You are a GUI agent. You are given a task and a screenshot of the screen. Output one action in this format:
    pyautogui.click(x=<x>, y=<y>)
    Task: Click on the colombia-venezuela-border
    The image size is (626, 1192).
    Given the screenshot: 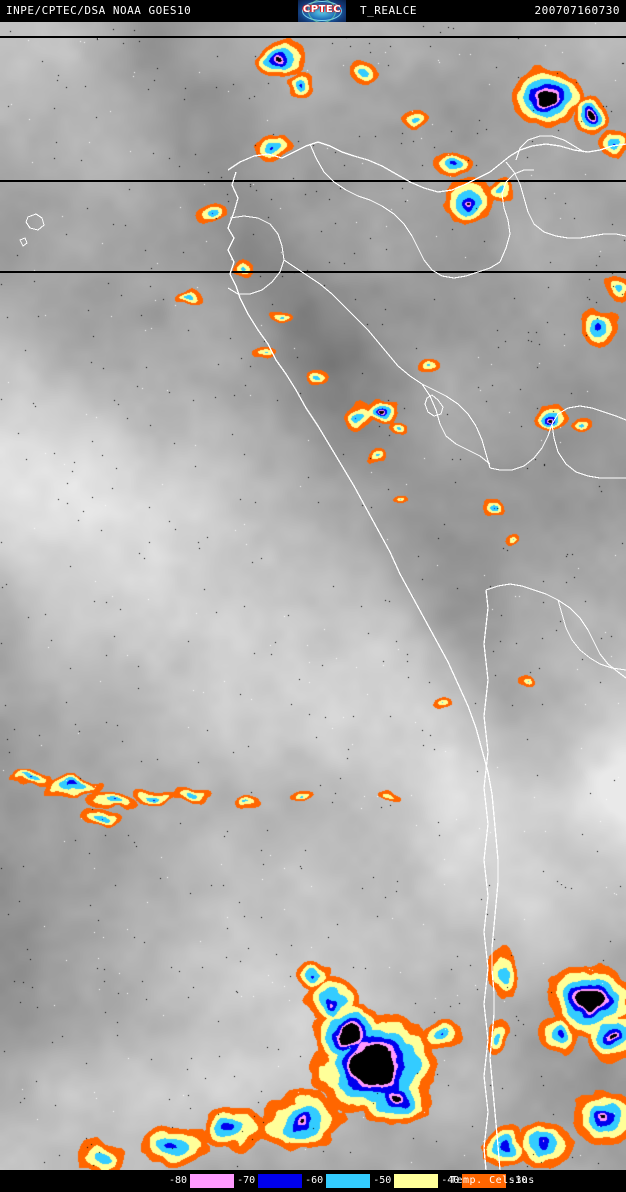 What is the action you would take?
    pyautogui.click(x=405, y=211)
    